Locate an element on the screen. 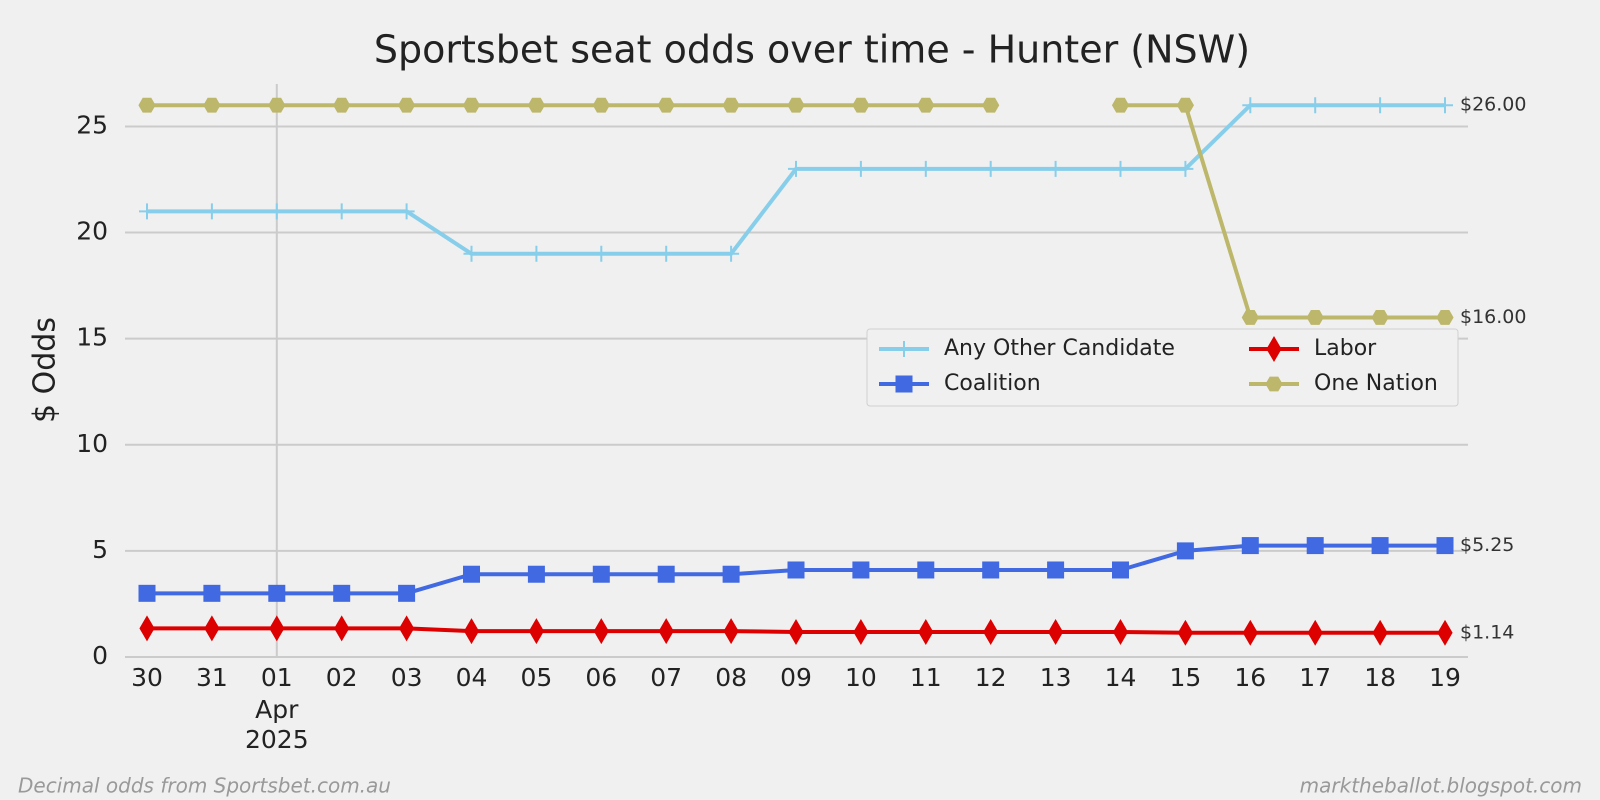  x-tick-label: 06 is located at coordinates (601, 677).